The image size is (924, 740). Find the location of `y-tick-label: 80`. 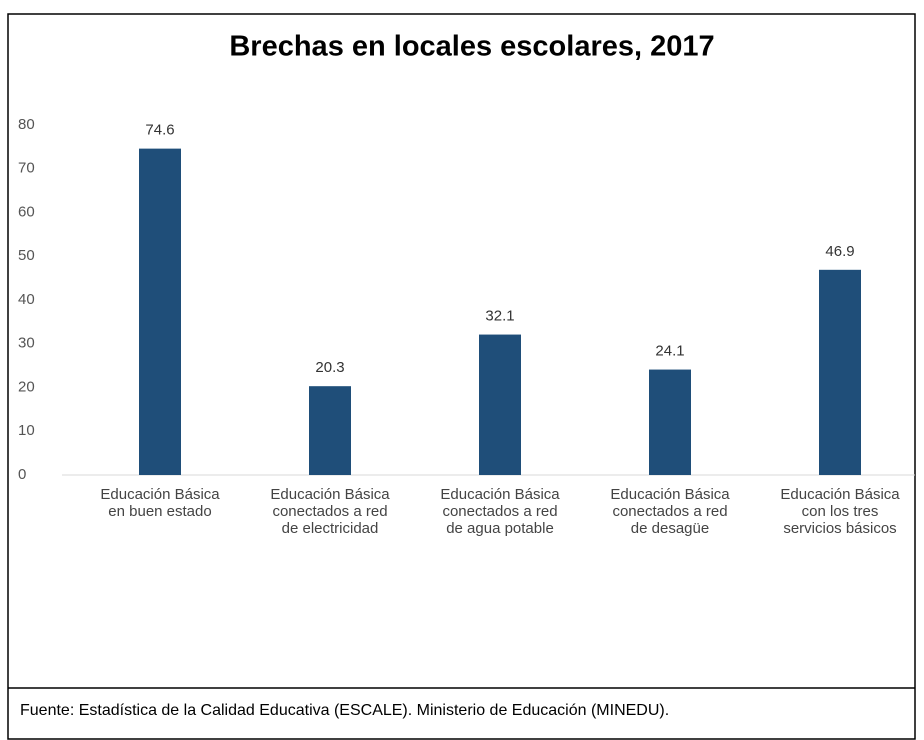

y-tick-label: 80 is located at coordinates (26, 124).